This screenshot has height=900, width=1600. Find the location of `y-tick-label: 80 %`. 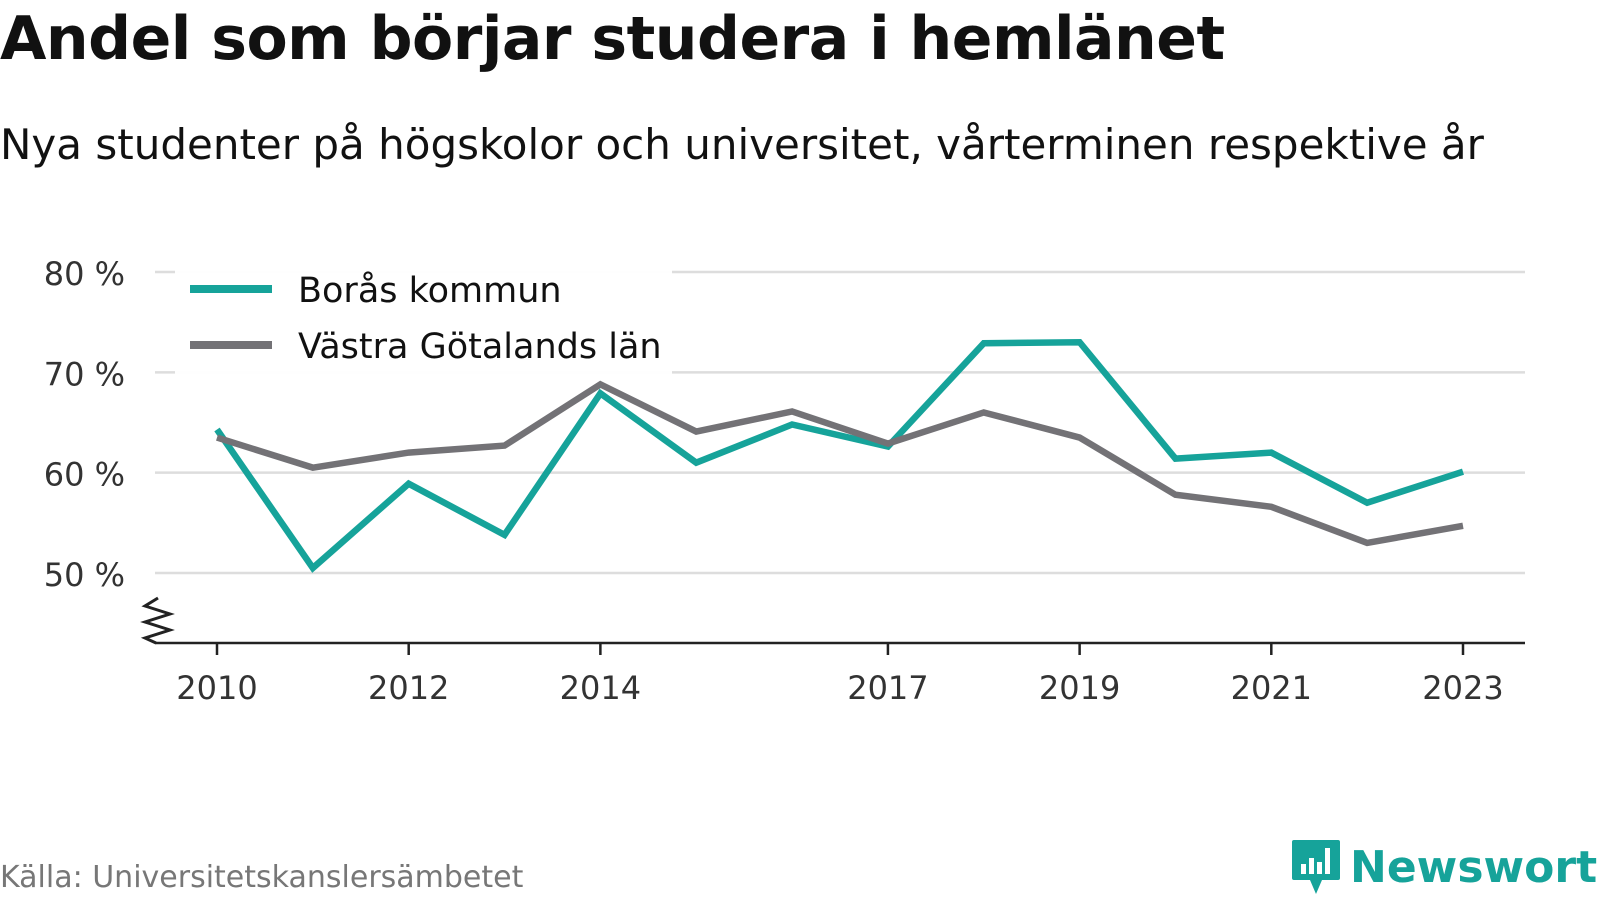

y-tick-label: 80 % is located at coordinates (84, 274).